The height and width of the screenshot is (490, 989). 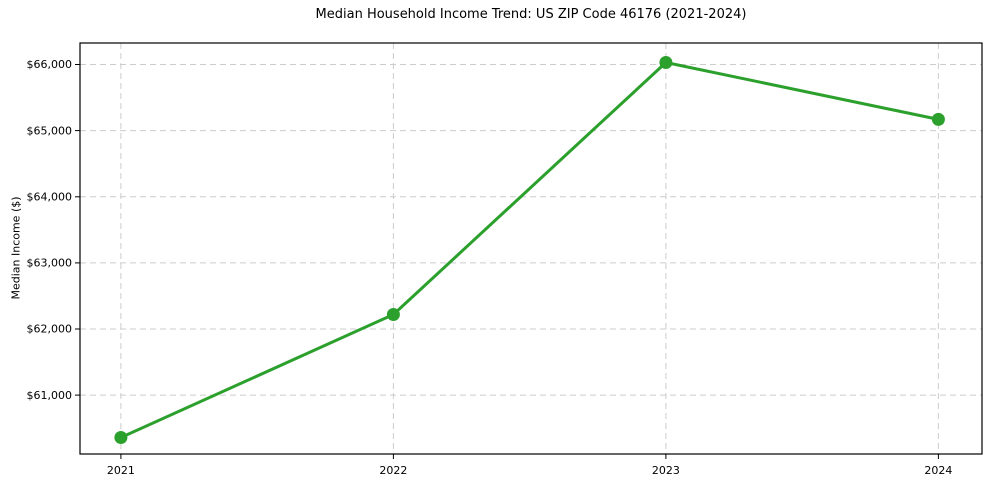 What do you see at coordinates (50, 197) in the screenshot?
I see `y-tick-label: $64,000` at bounding box center [50, 197].